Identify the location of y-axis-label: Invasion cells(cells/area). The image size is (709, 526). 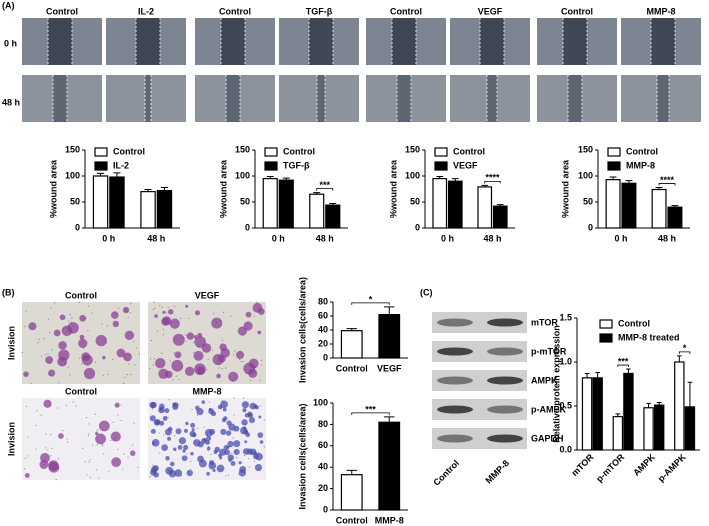
(302, 330).